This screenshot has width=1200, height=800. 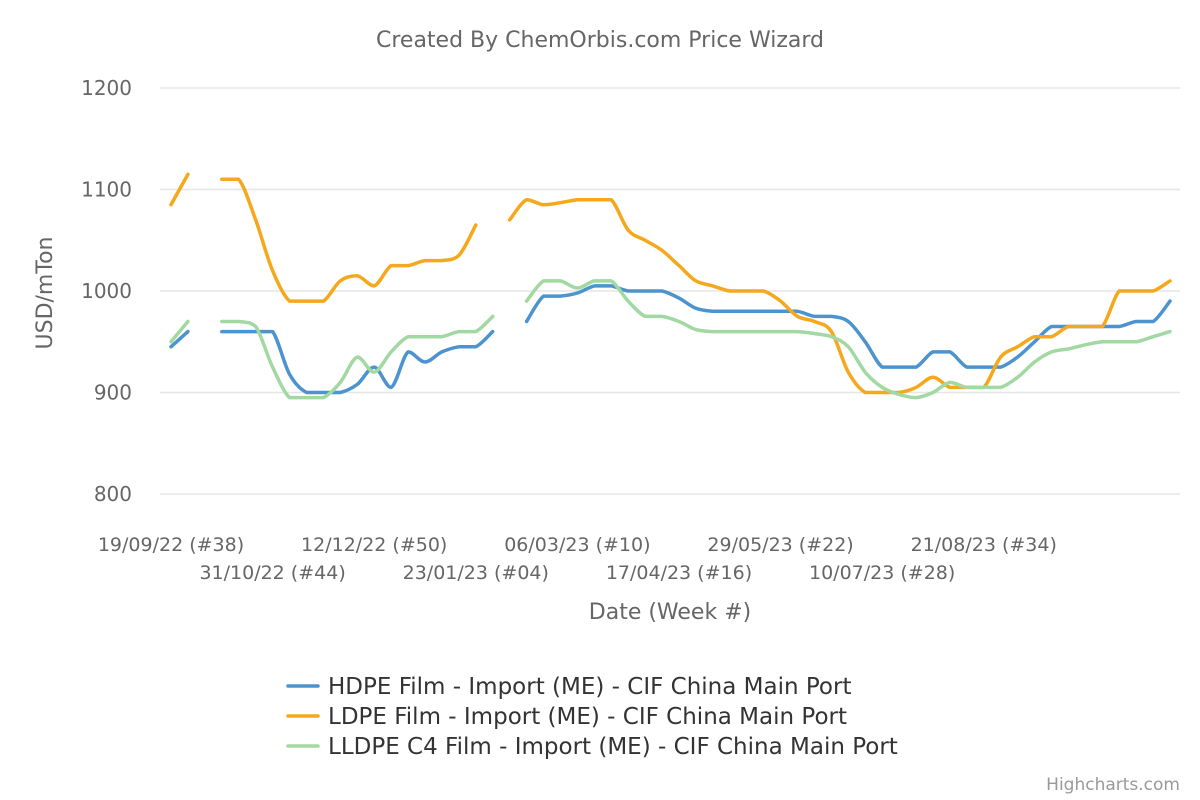 What do you see at coordinates (600, 40) in the screenshot?
I see `chart-title: Created By ChemOrbis.com Price Wizard` at bounding box center [600, 40].